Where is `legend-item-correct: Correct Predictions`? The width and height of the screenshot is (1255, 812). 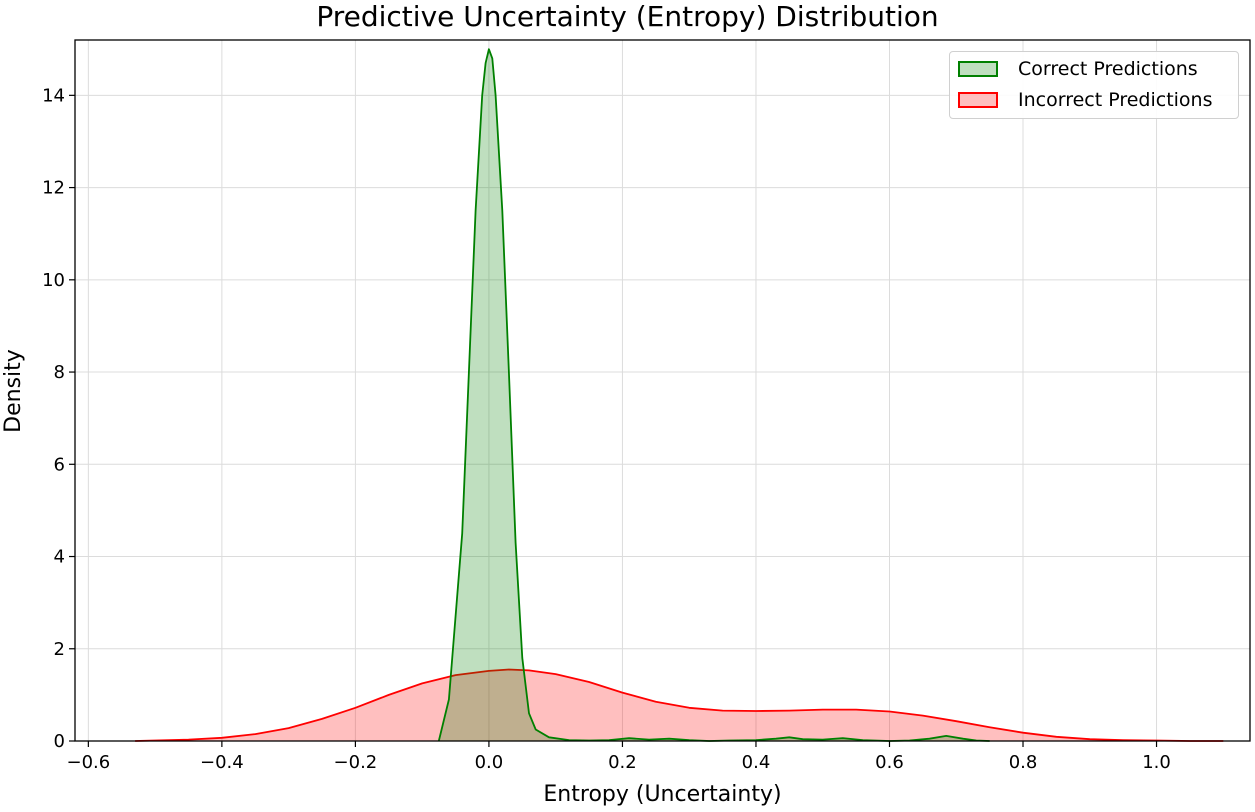
legend-item-correct: Correct Predictions is located at coordinates (1078, 69).